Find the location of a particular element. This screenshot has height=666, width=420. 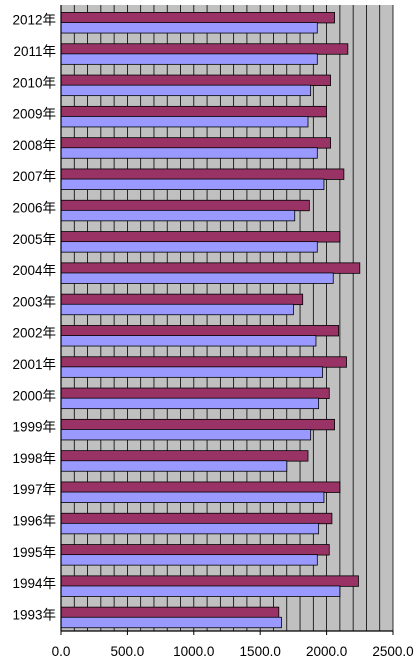

category-label: 2006年 is located at coordinates (34, 207).